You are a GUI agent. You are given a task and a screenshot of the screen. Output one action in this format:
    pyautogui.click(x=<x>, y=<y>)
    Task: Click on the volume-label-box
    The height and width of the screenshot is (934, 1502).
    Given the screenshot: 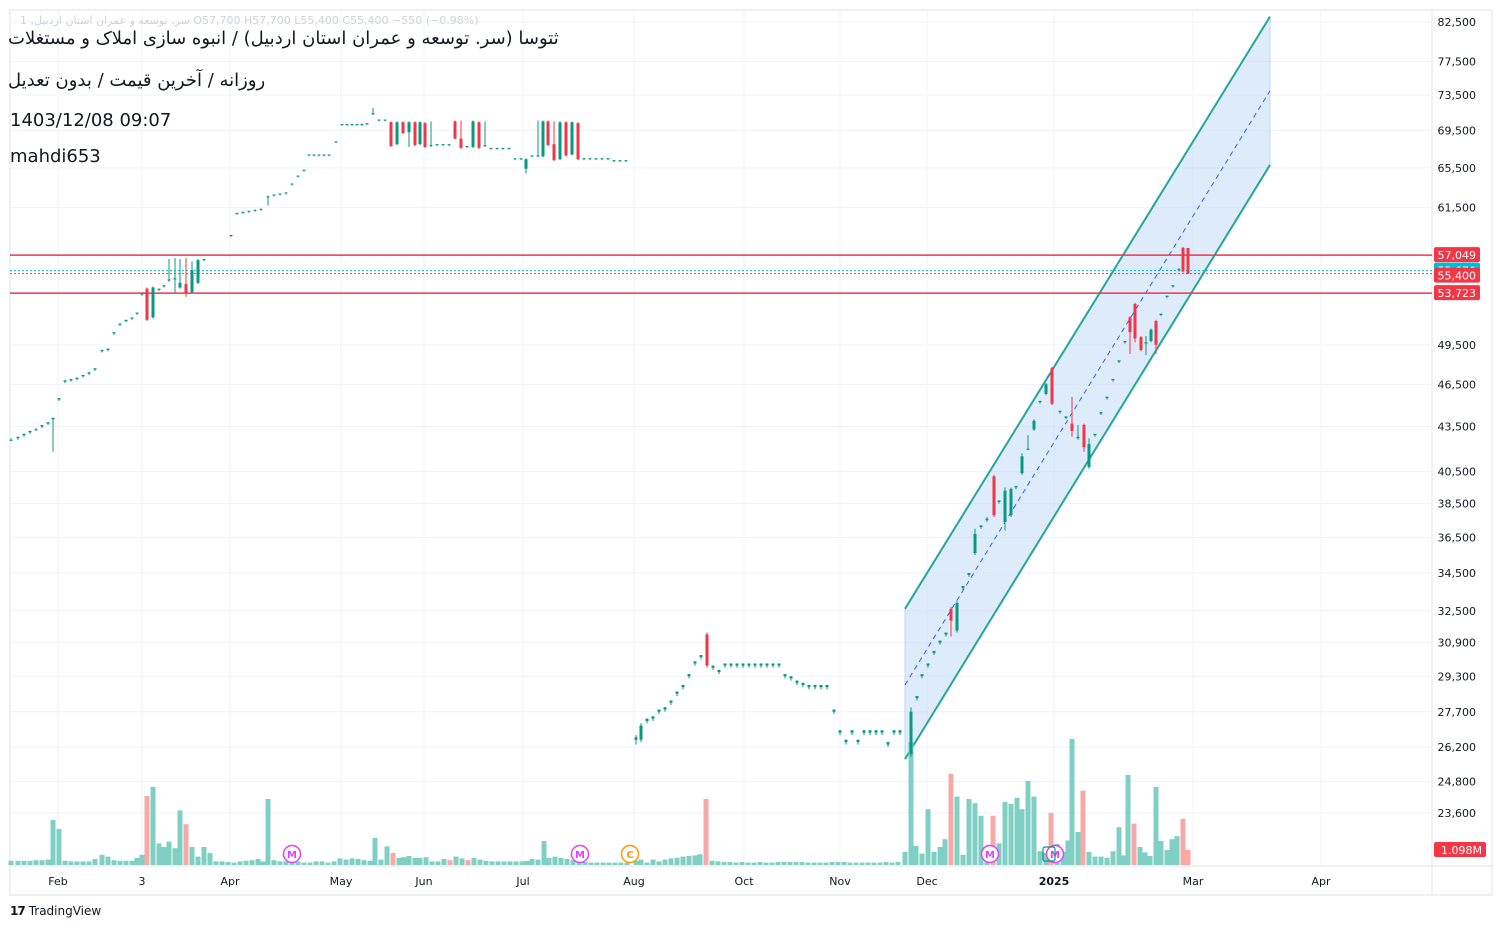 What is the action you would take?
    pyautogui.click(x=1460, y=849)
    